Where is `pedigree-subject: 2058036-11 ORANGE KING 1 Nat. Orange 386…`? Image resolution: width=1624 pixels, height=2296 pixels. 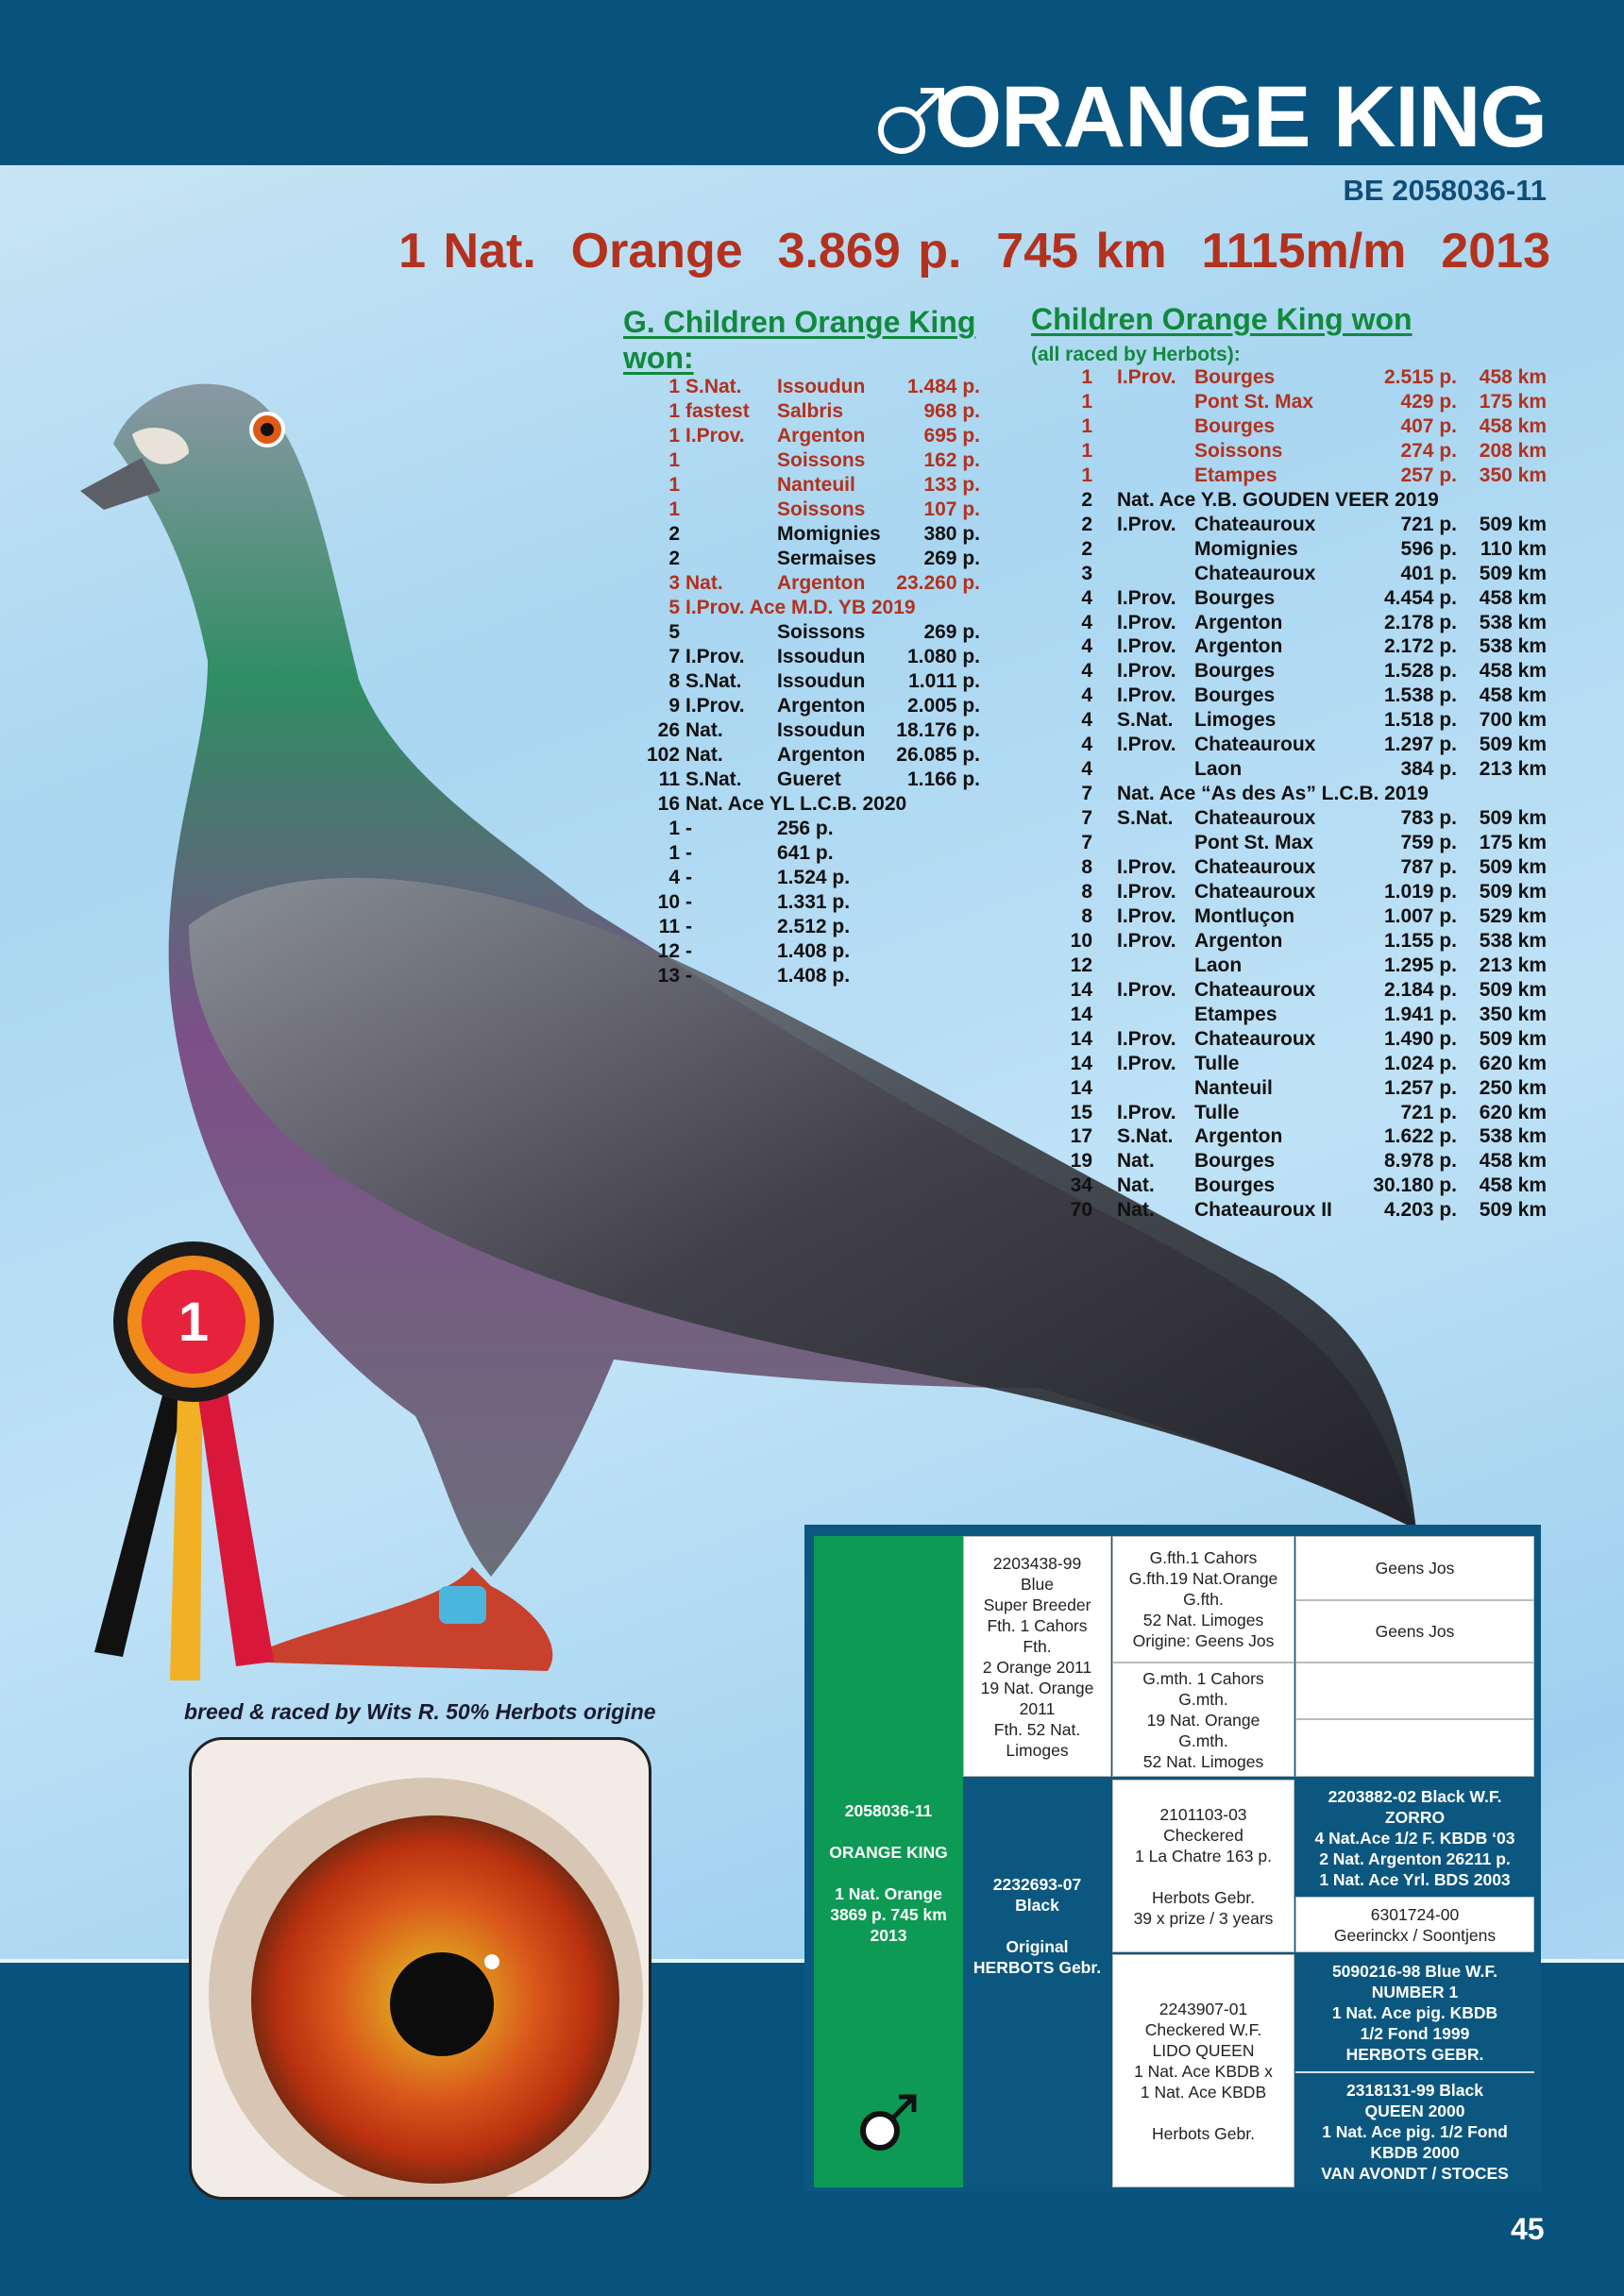 pedigree-subject: 2058036-11 ORANGE KING 1 Nat. Orange 386… is located at coordinates (888, 1861).